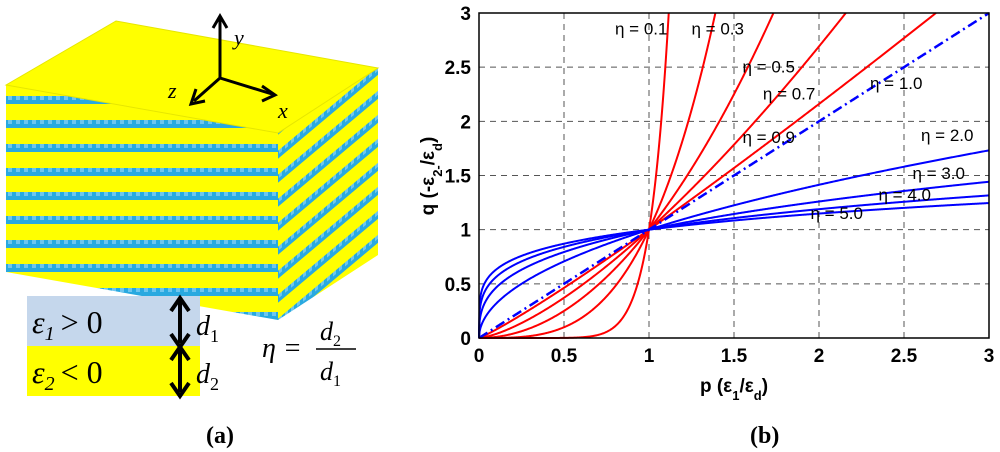 The width and height of the screenshot is (1000, 452). Describe the element at coordinates (734, 356) in the screenshot. I see `x-tick-label: 1.5` at that location.